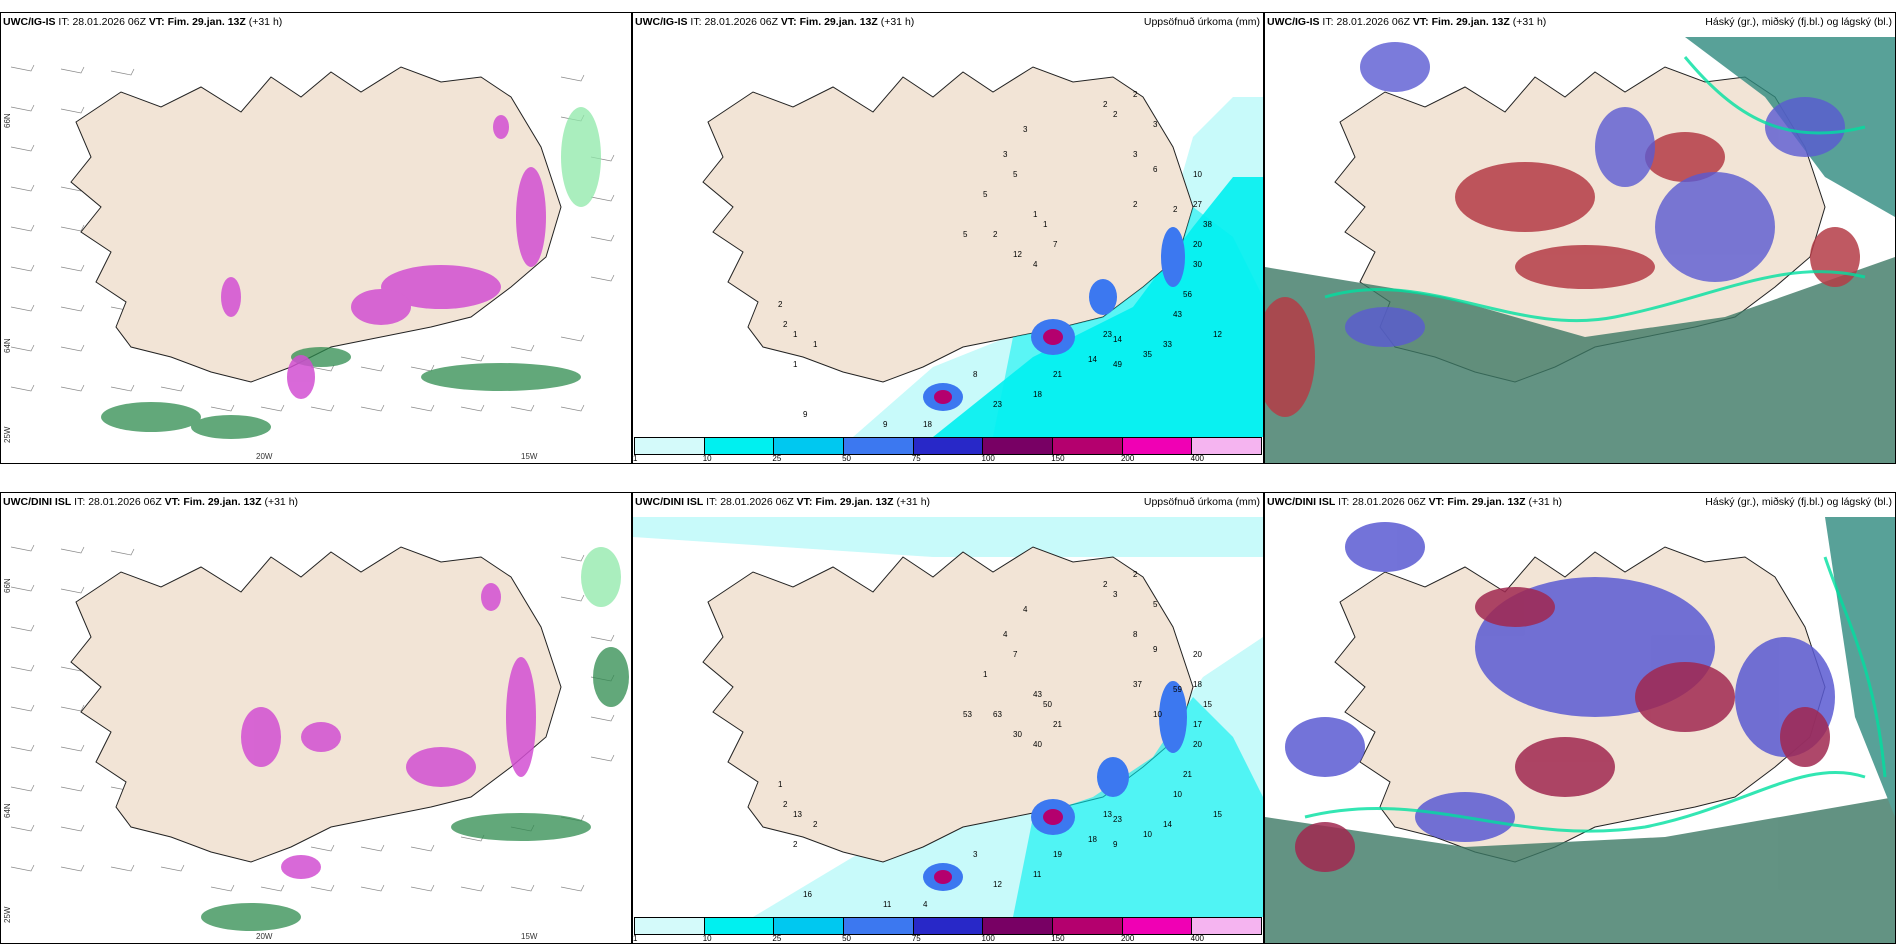  I want to click on lat-label-25w: 25W, so click(7, 914).